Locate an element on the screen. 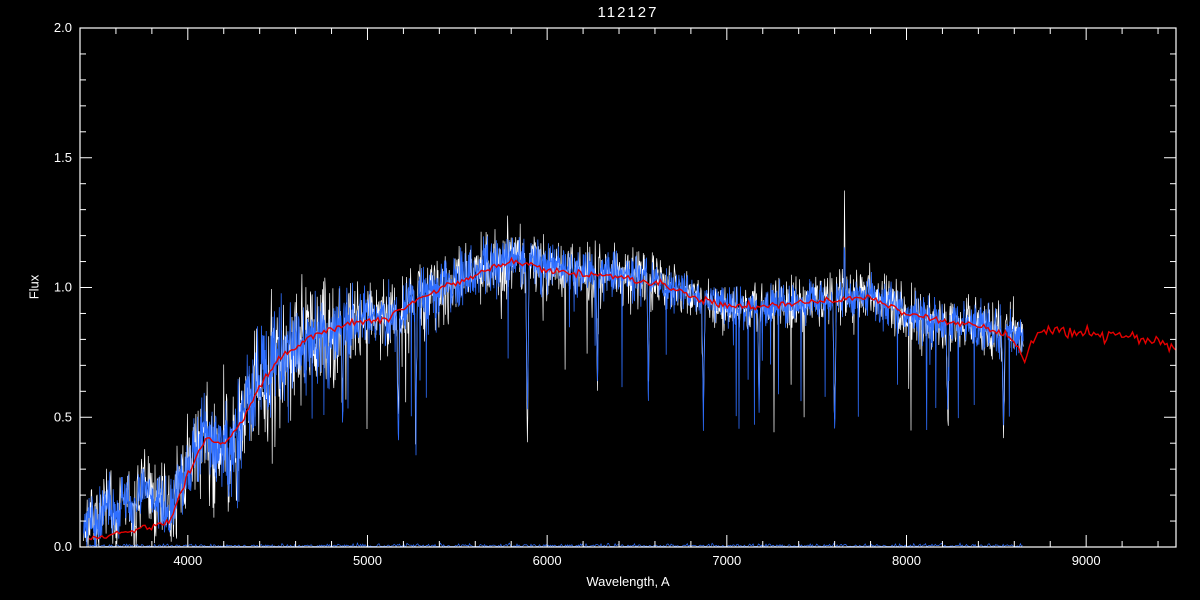  y-tick-label: 1.5 is located at coordinates (63, 157).